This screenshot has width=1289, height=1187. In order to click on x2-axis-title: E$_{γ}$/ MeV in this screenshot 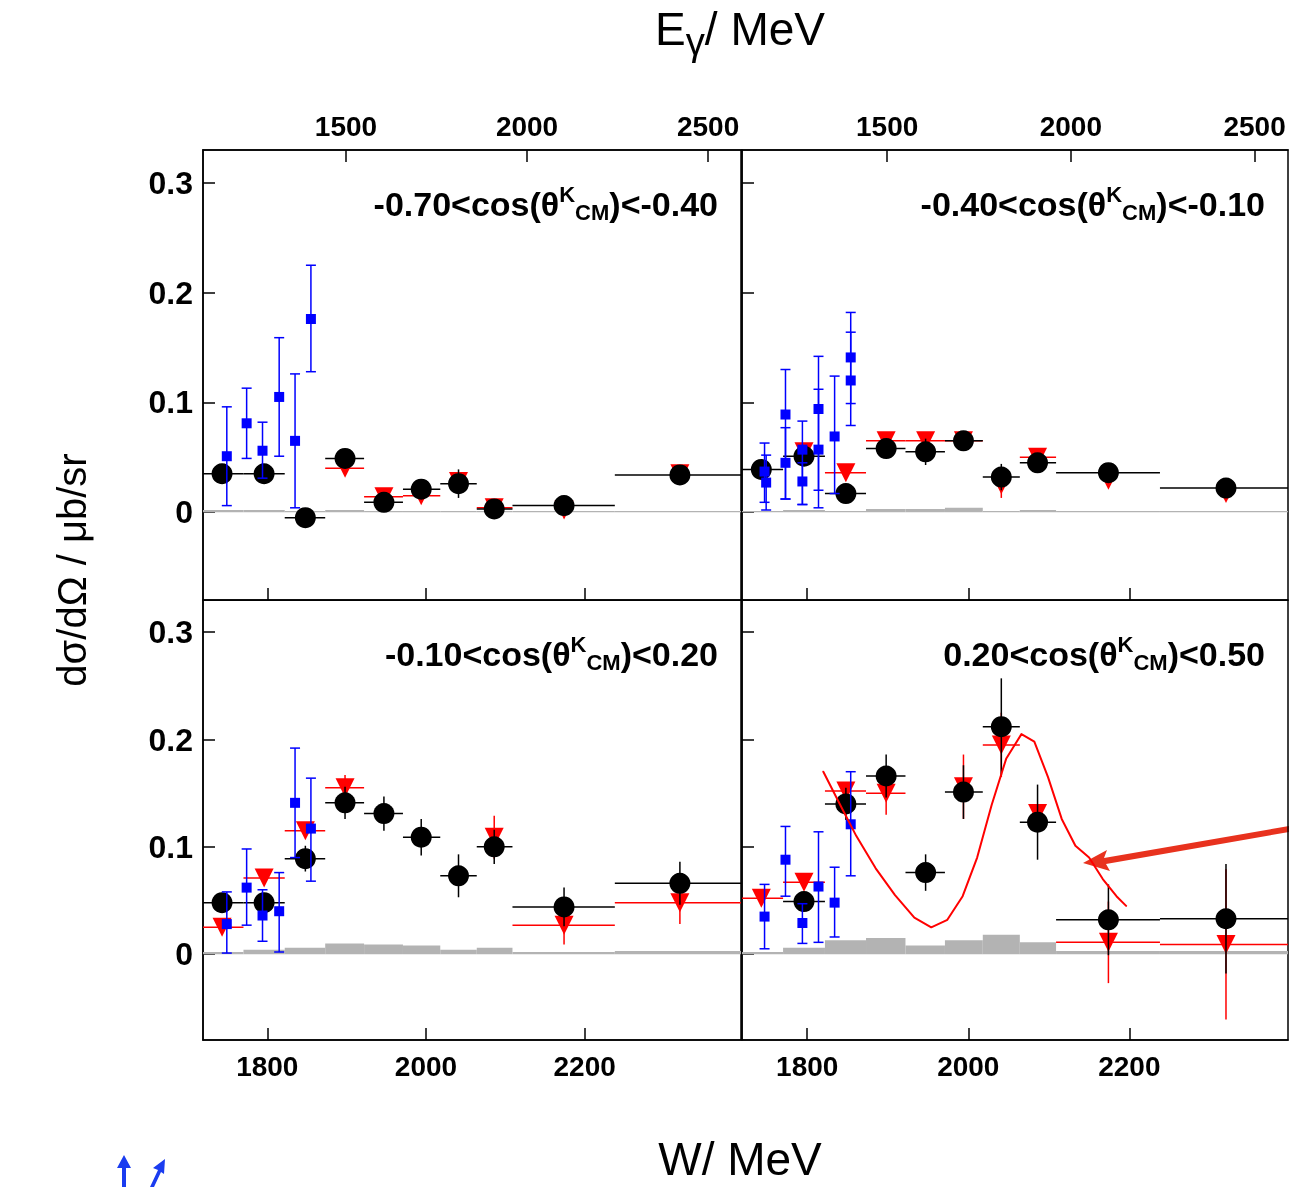, I will do `click(740, 33)`.